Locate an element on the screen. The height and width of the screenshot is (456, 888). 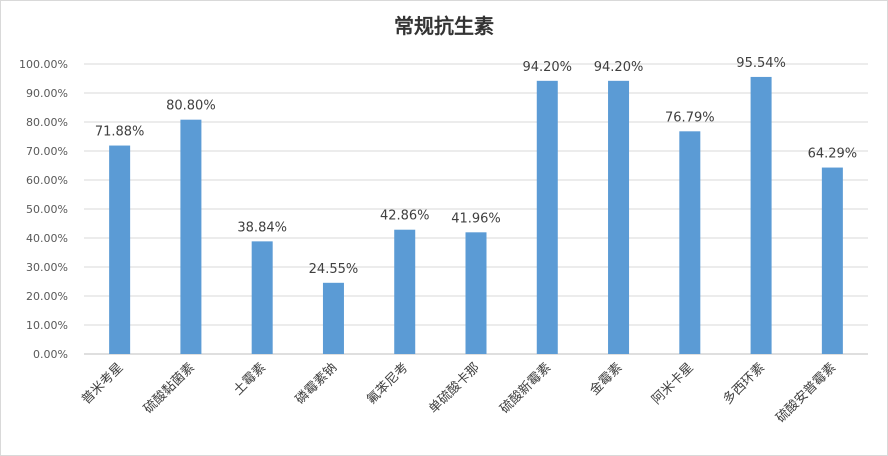
category-label: 硫酸黏菌素 is located at coordinates (168, 388).